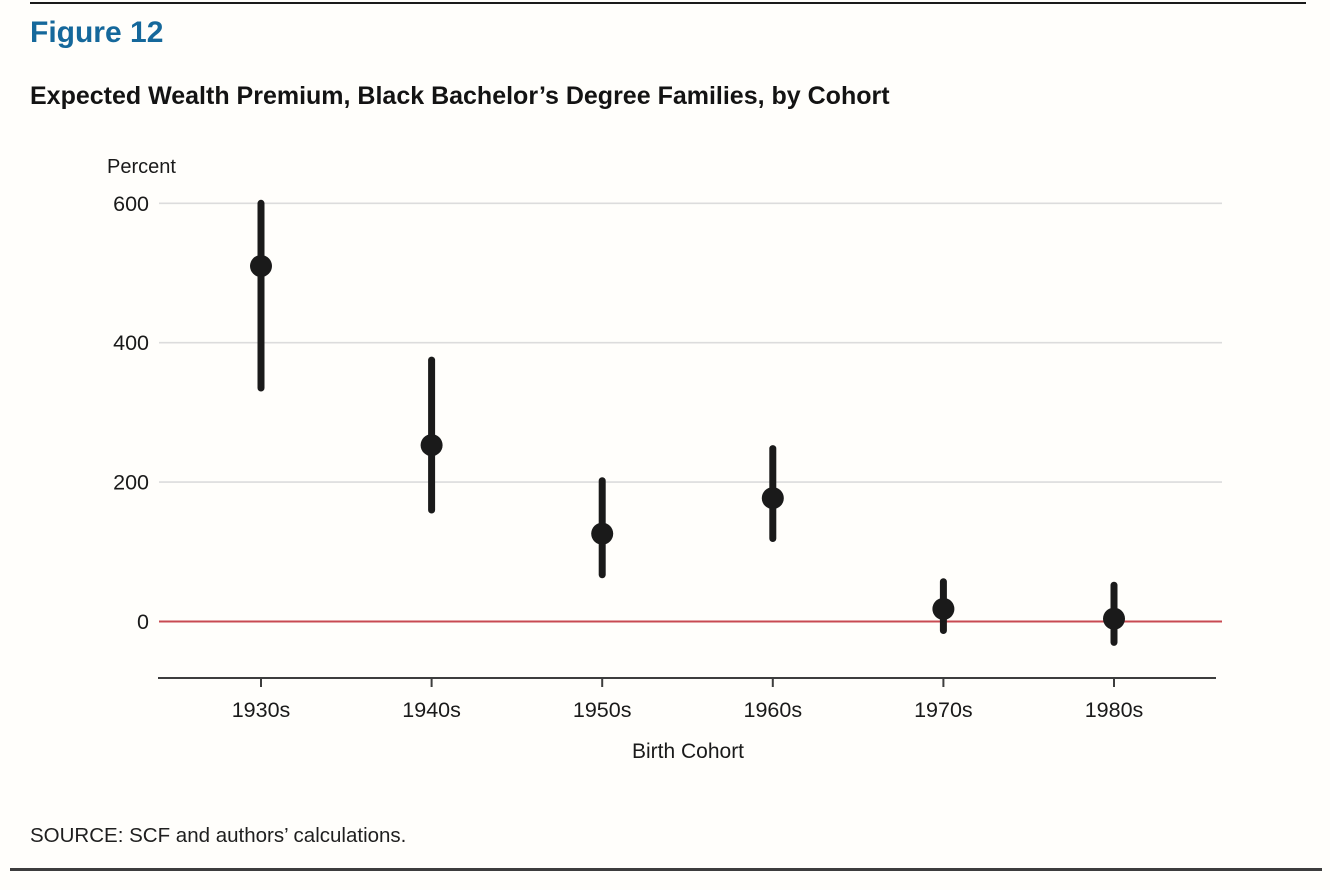  What do you see at coordinates (143, 622) in the screenshot?
I see `y-tick-label: 0` at bounding box center [143, 622].